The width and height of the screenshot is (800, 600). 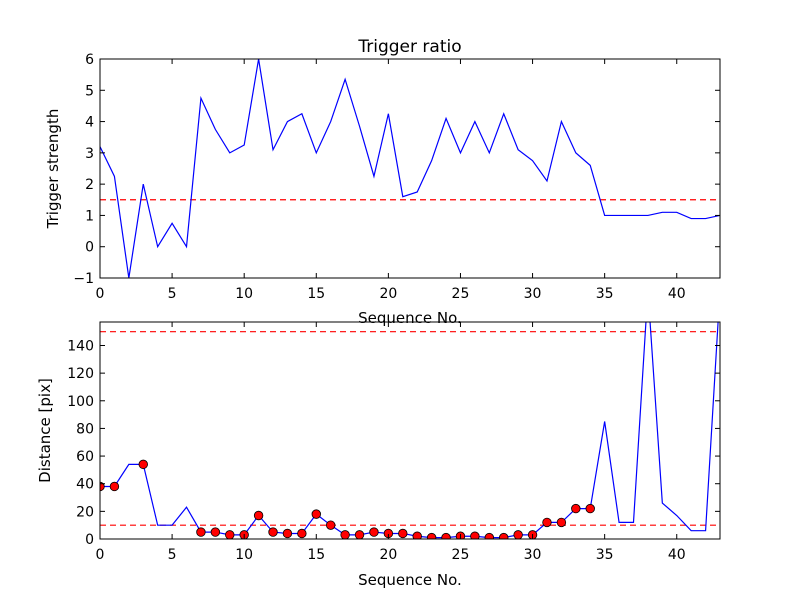 I want to click on y-tick-label: 5, so click(x=89, y=91).